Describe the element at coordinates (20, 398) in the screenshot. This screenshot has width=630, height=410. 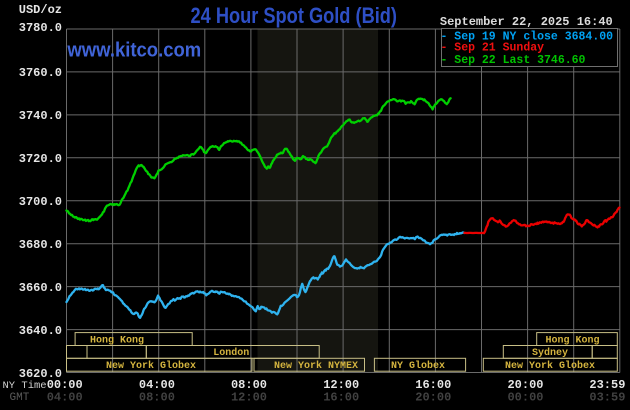
I see `svg-text: GMT` at that location.